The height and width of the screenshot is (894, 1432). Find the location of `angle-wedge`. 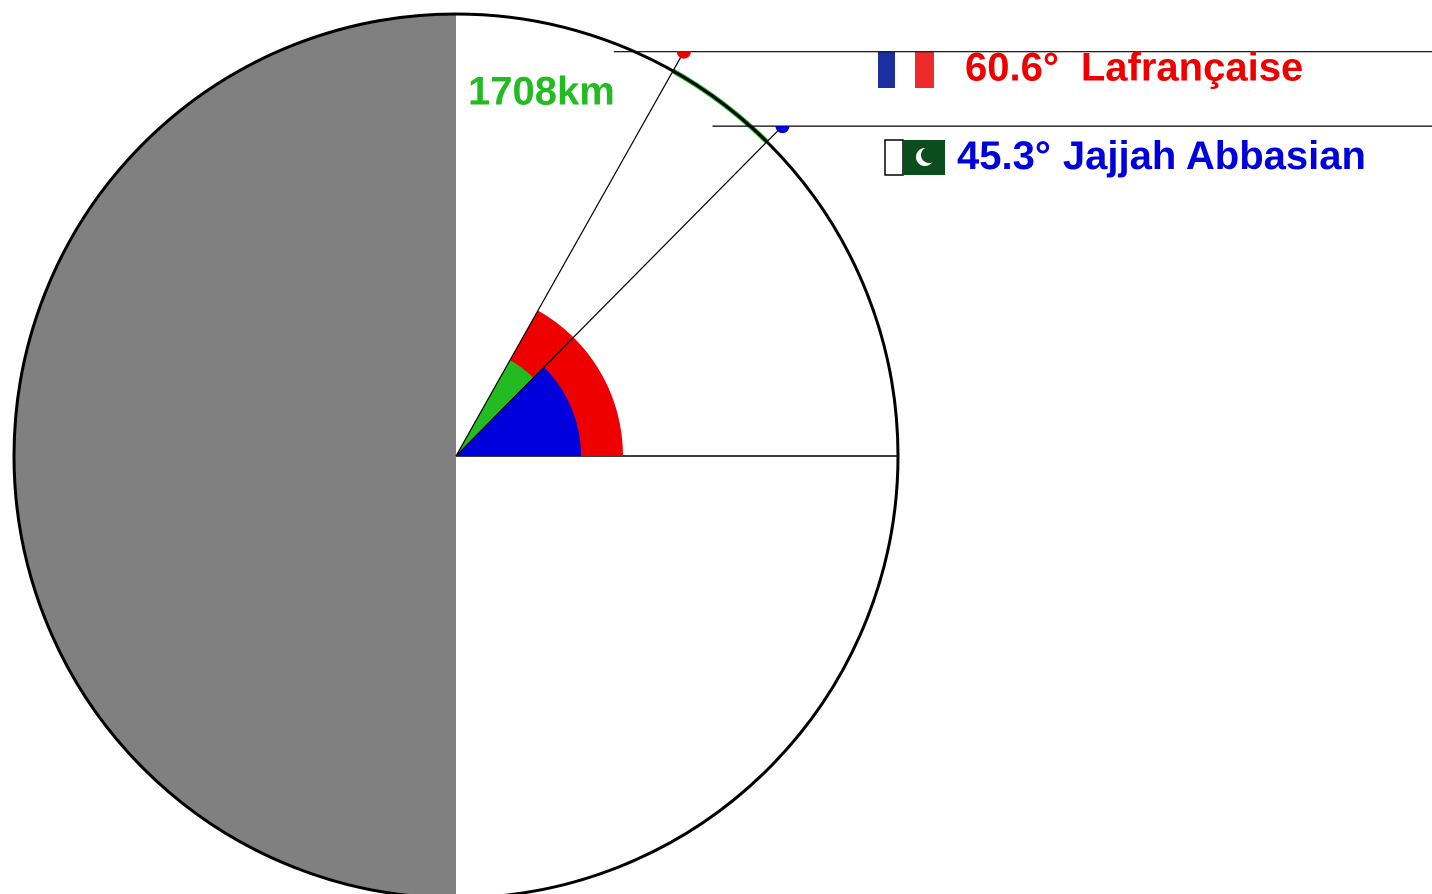

angle-wedge is located at coordinates (518, 411).